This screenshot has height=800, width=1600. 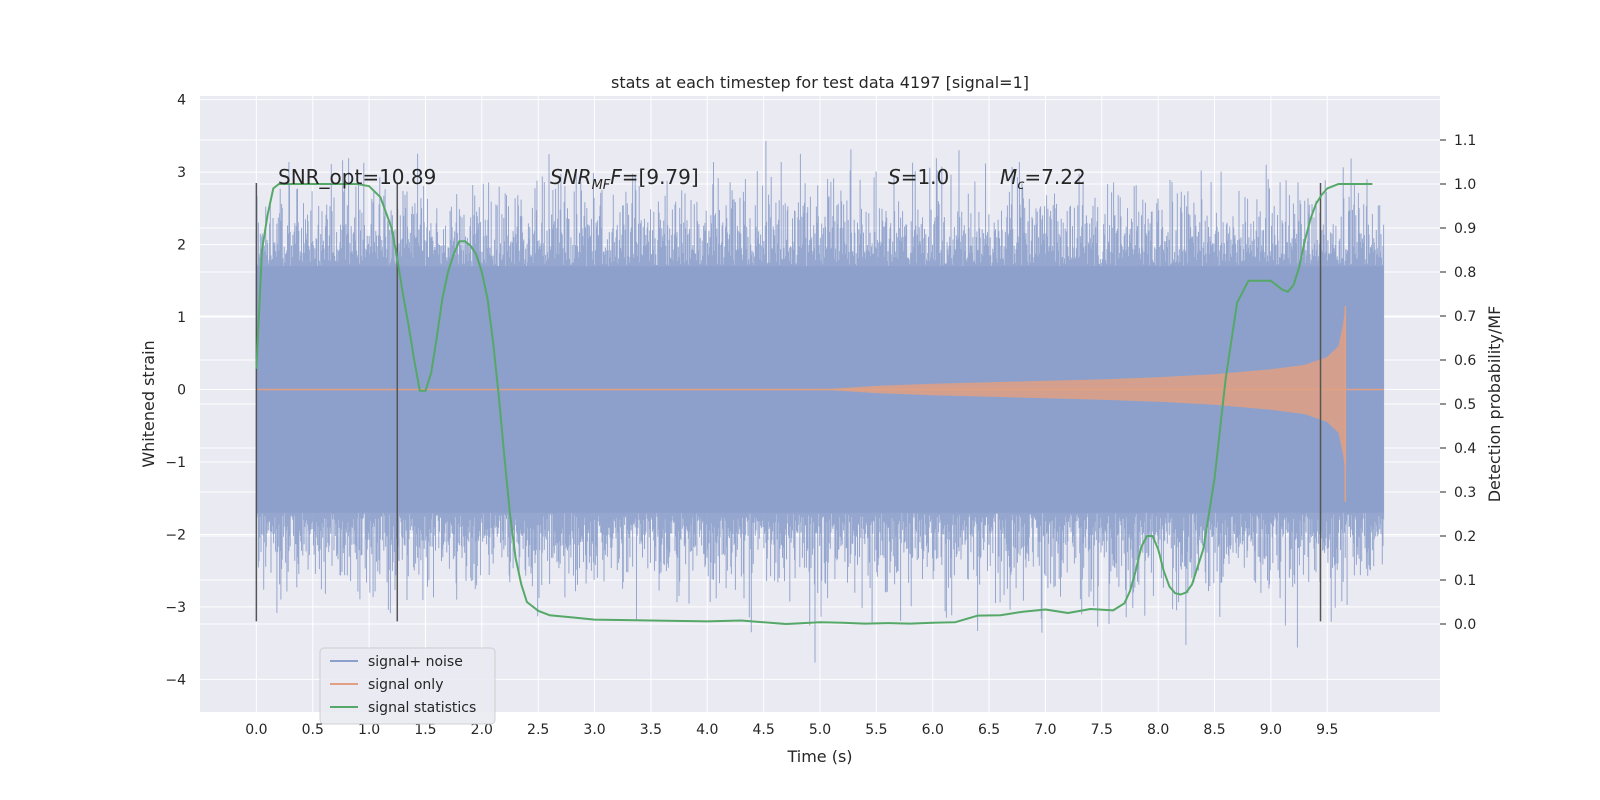 What do you see at coordinates (1158, 730) in the screenshot?
I see `x-tick-label: 8.0` at bounding box center [1158, 730].